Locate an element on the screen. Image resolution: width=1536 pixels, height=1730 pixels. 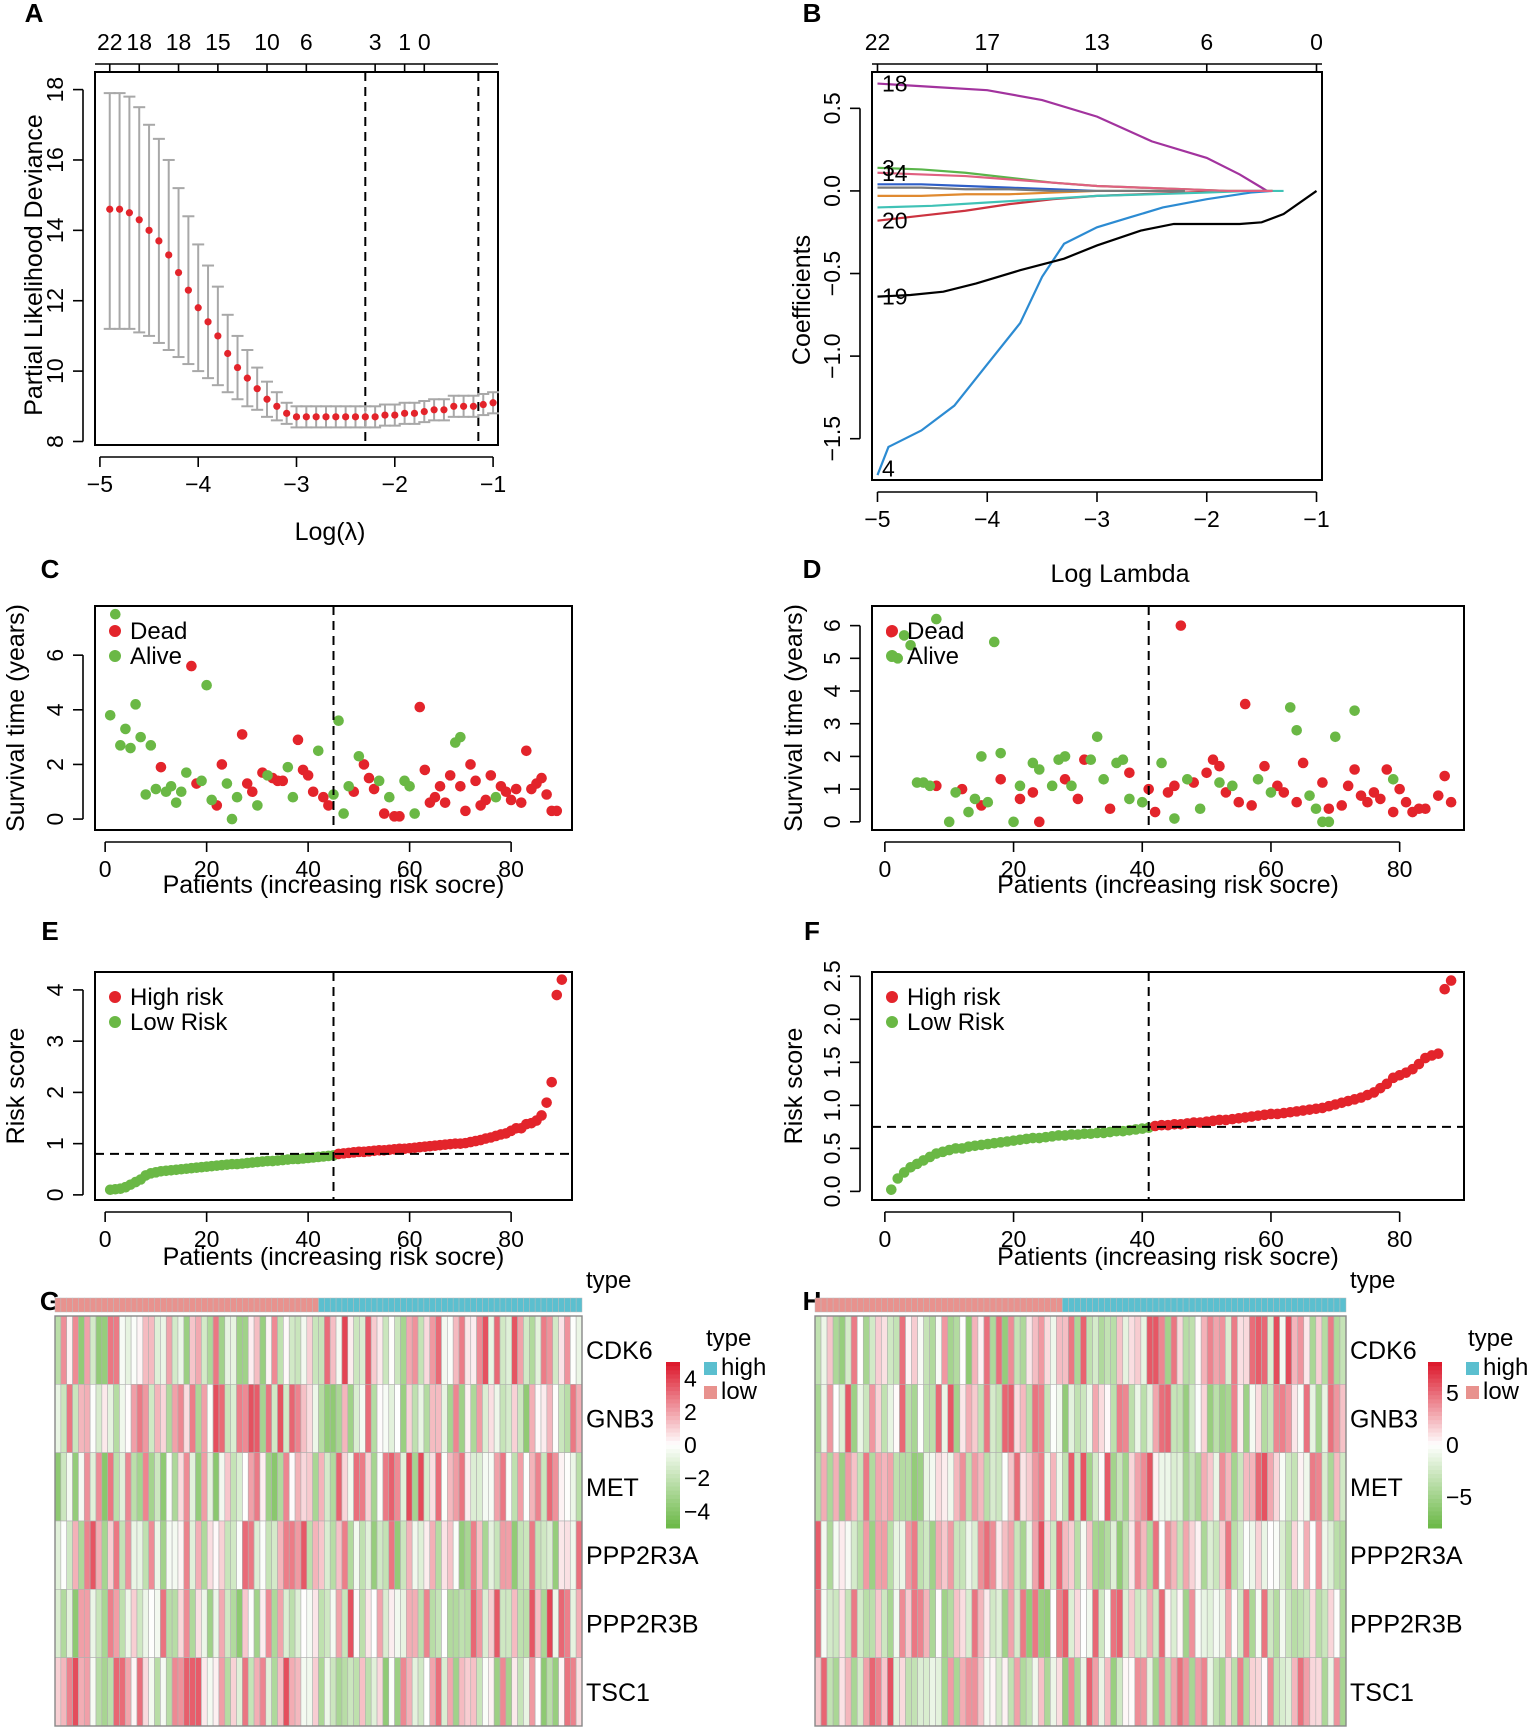
x-tick-label: 20 is located at coordinates (1014, 869).